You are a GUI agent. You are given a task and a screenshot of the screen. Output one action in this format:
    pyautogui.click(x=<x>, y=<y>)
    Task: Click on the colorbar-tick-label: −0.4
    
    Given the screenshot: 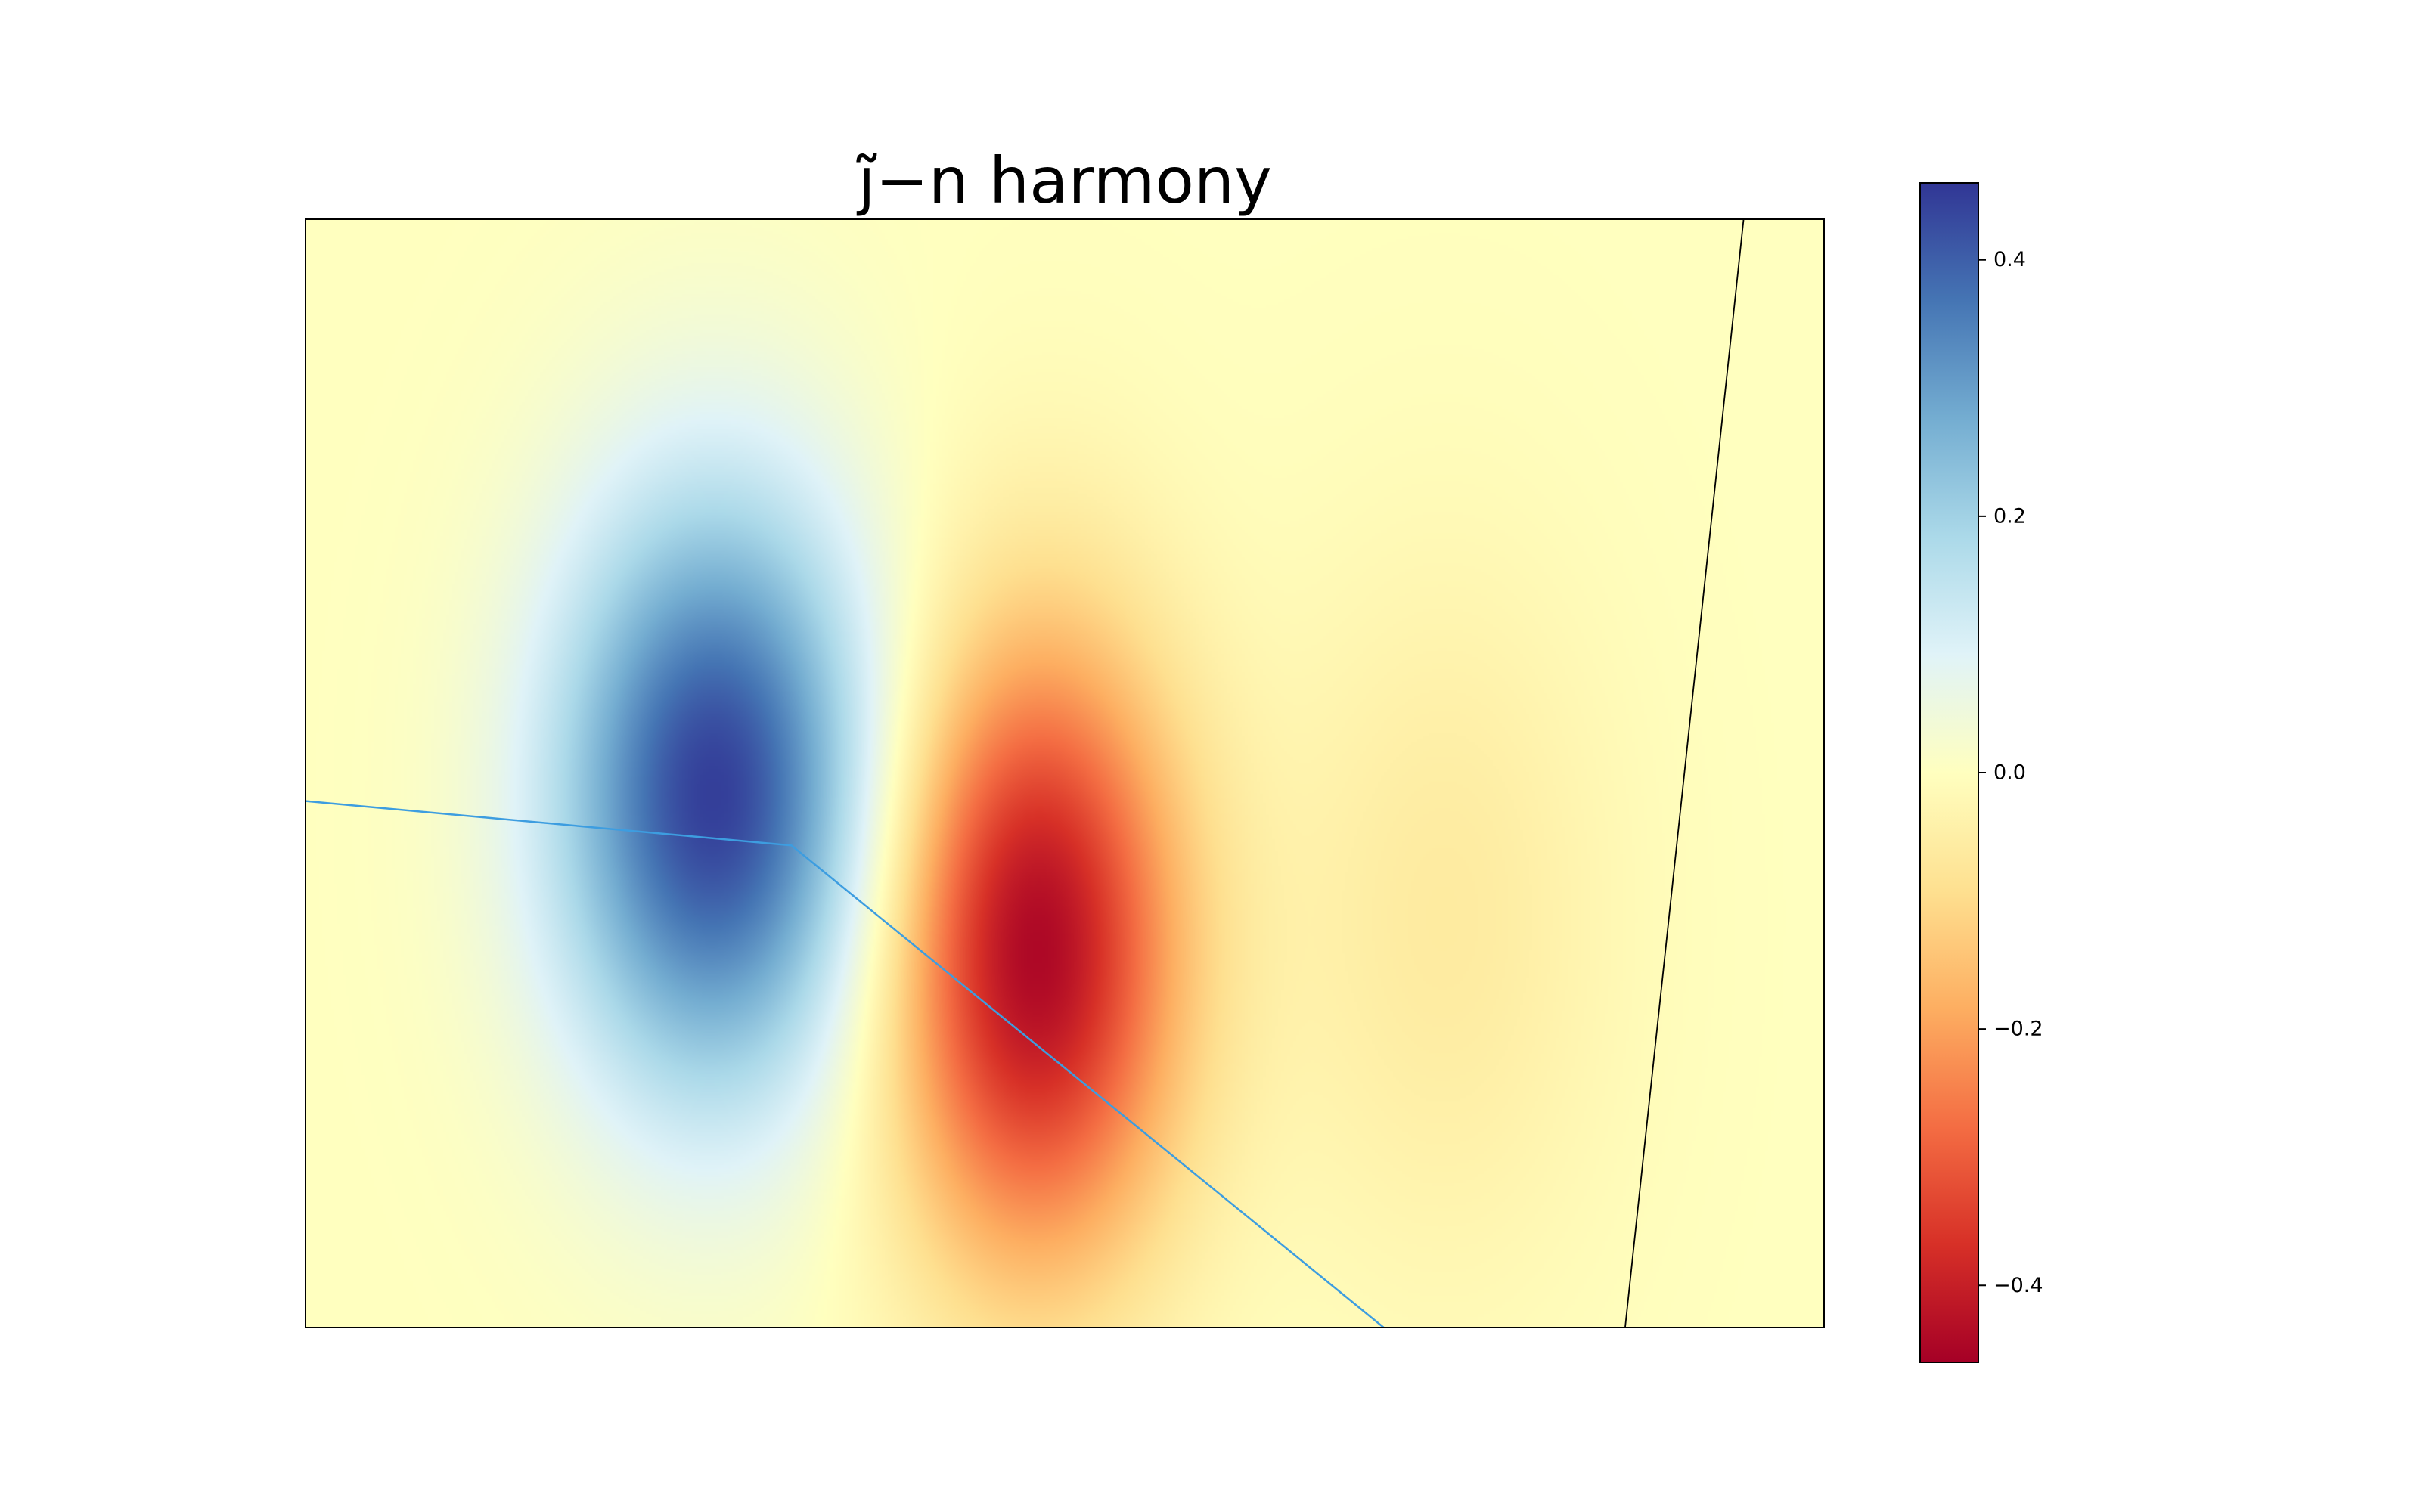 What is the action you would take?
    pyautogui.click(x=2018, y=1285)
    